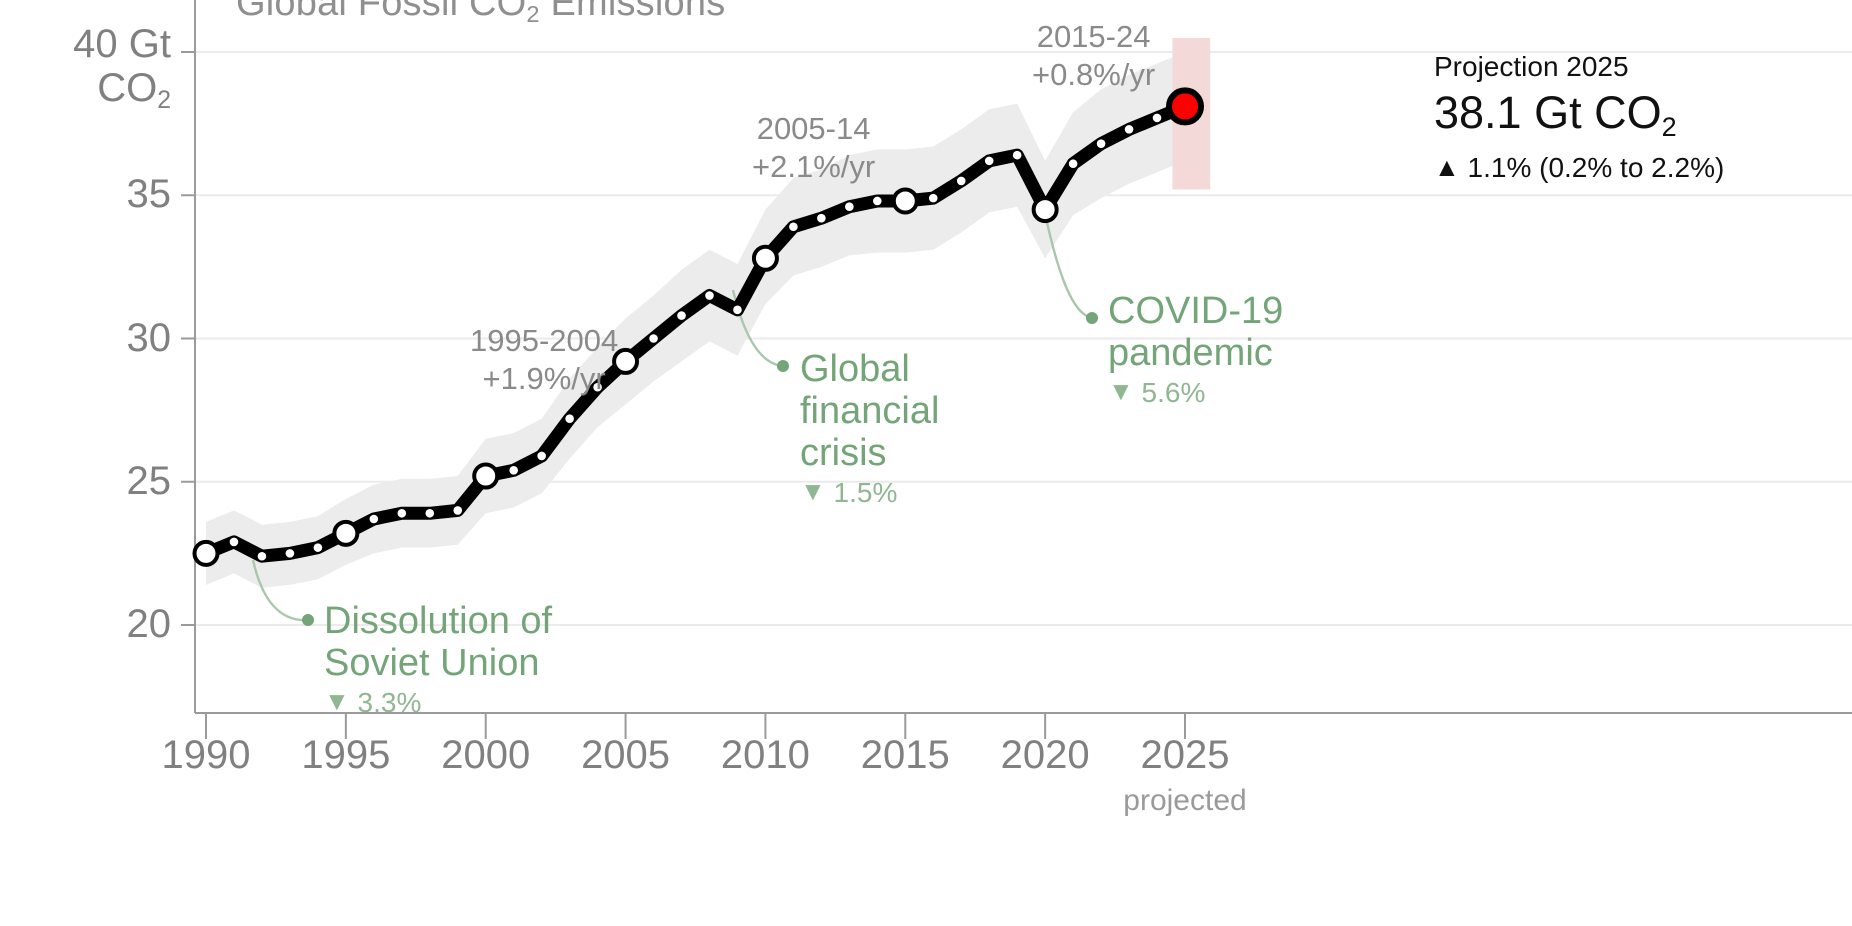 This screenshot has height=926, width=1852. I want to click on event-annotation: Global financial crisis ▼ 1.5%, so click(869, 429).